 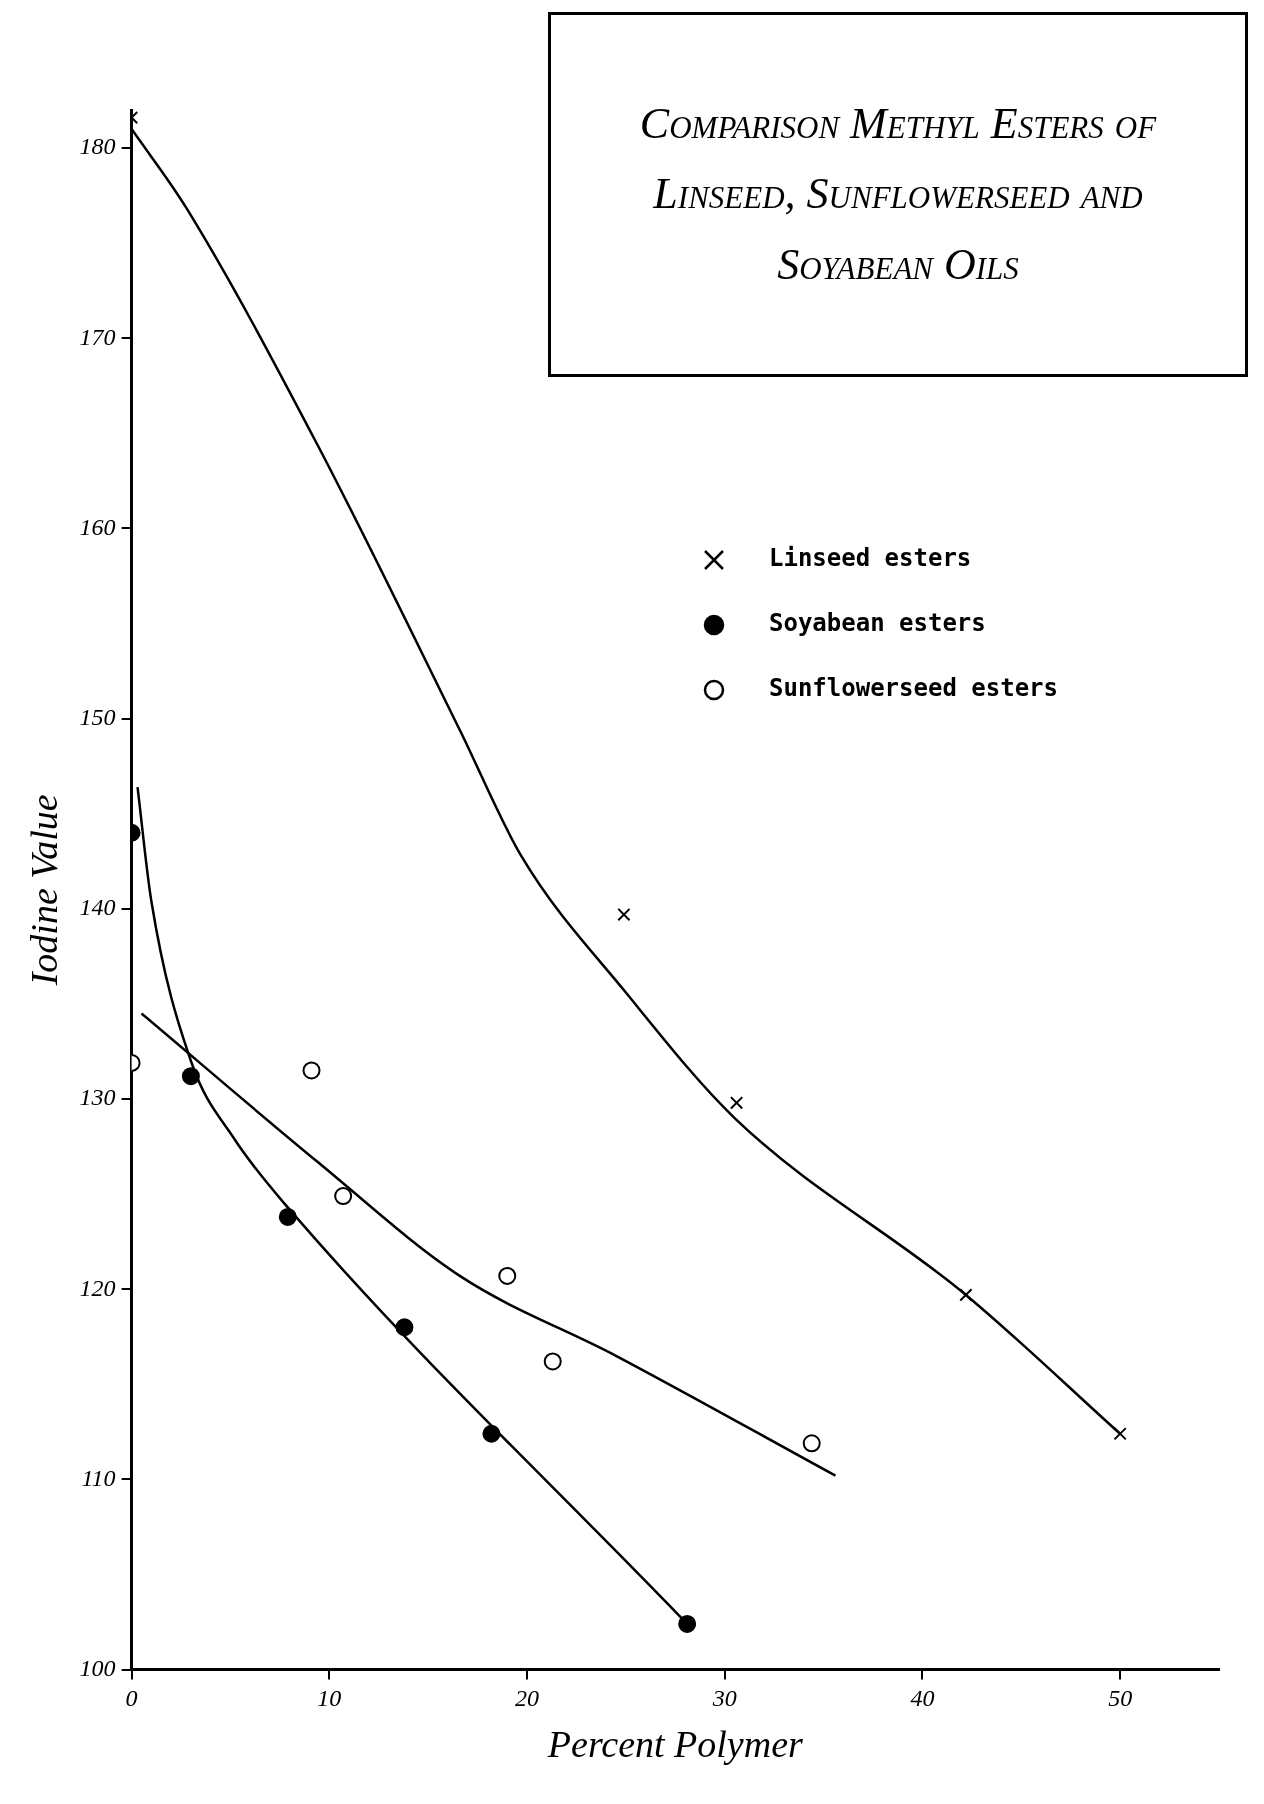 What do you see at coordinates (329, 1698) in the screenshot?
I see `x-tick-label: 10` at bounding box center [329, 1698].